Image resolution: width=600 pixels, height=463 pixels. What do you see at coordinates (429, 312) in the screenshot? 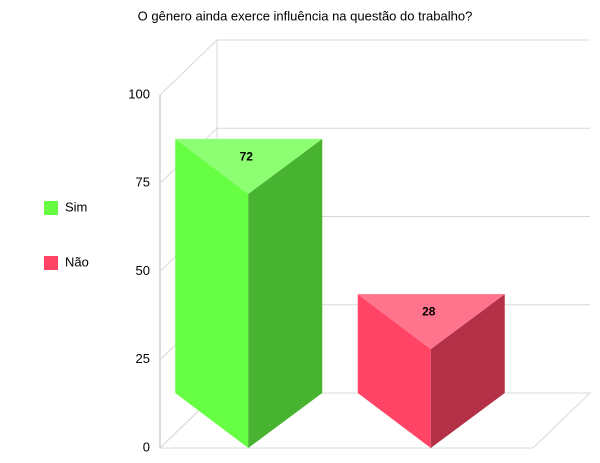
I see `data-label: 28` at bounding box center [429, 312].